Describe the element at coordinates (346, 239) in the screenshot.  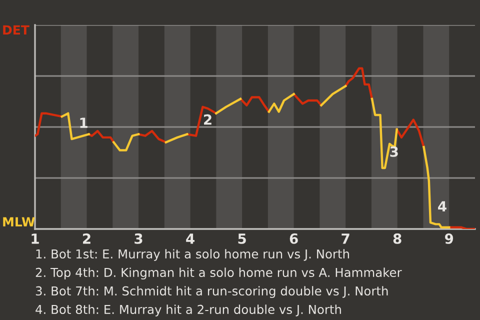
I see `x-tick-label: 7` at that location.